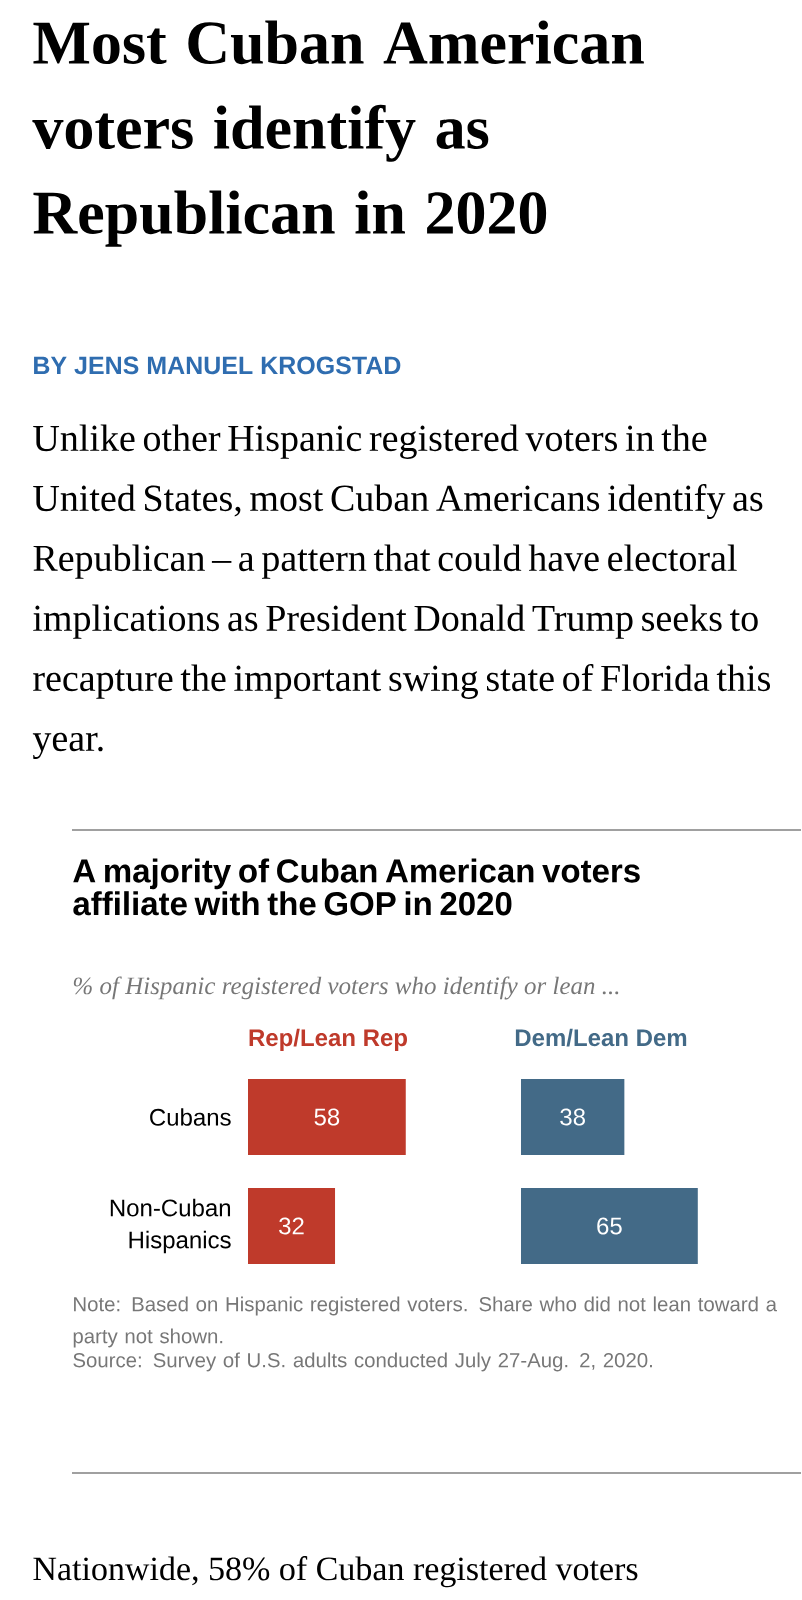 This screenshot has width=802, height=1600. I want to click on text: BY JENS MANUEL KROGSTAD, so click(217, 365).